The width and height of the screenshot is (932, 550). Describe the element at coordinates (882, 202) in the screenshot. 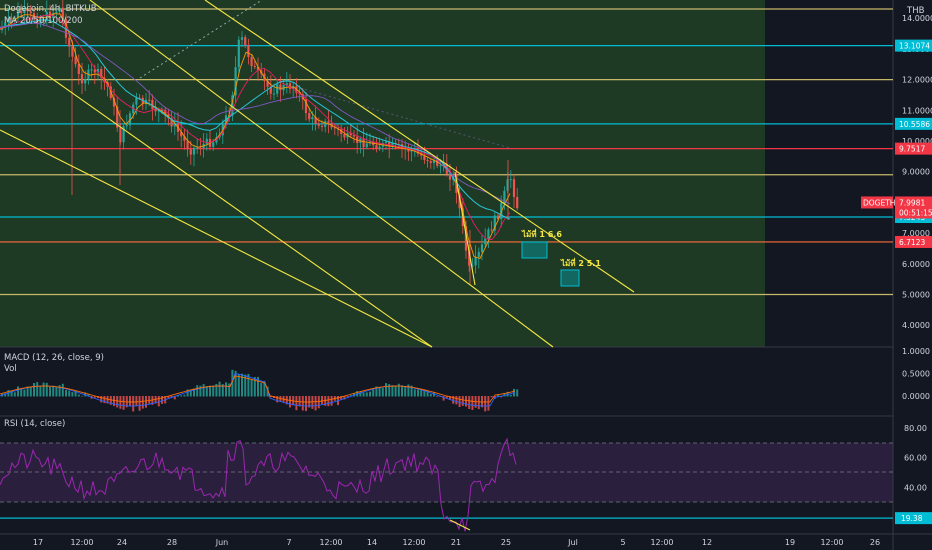

I see `current-symbol: DOGETHB` at that location.